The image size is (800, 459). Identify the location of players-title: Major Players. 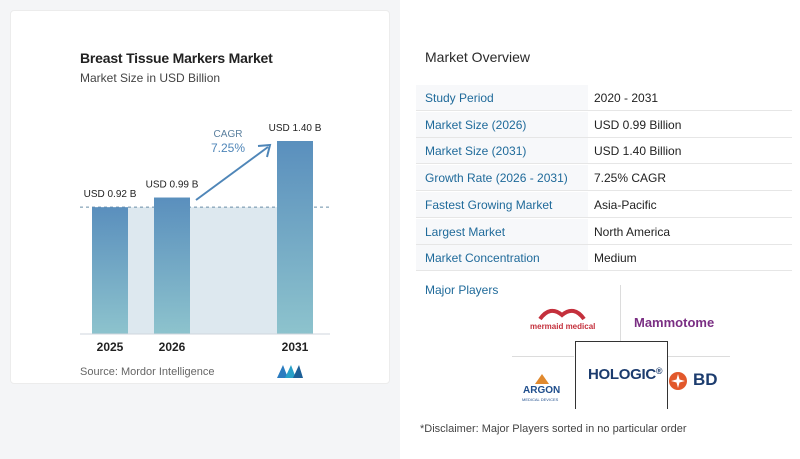
(462, 290).